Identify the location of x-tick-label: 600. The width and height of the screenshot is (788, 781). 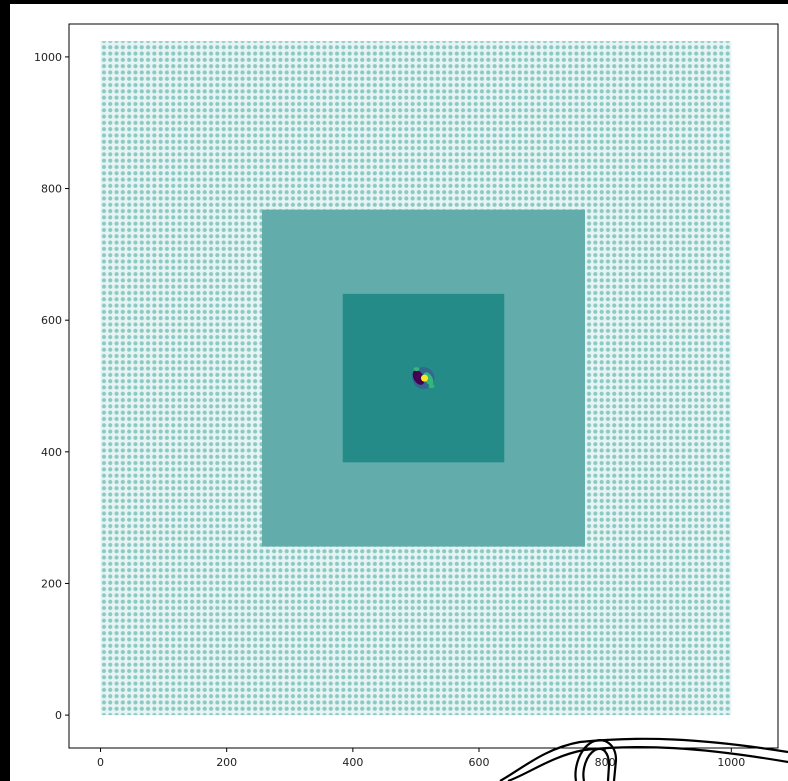
(479, 762).